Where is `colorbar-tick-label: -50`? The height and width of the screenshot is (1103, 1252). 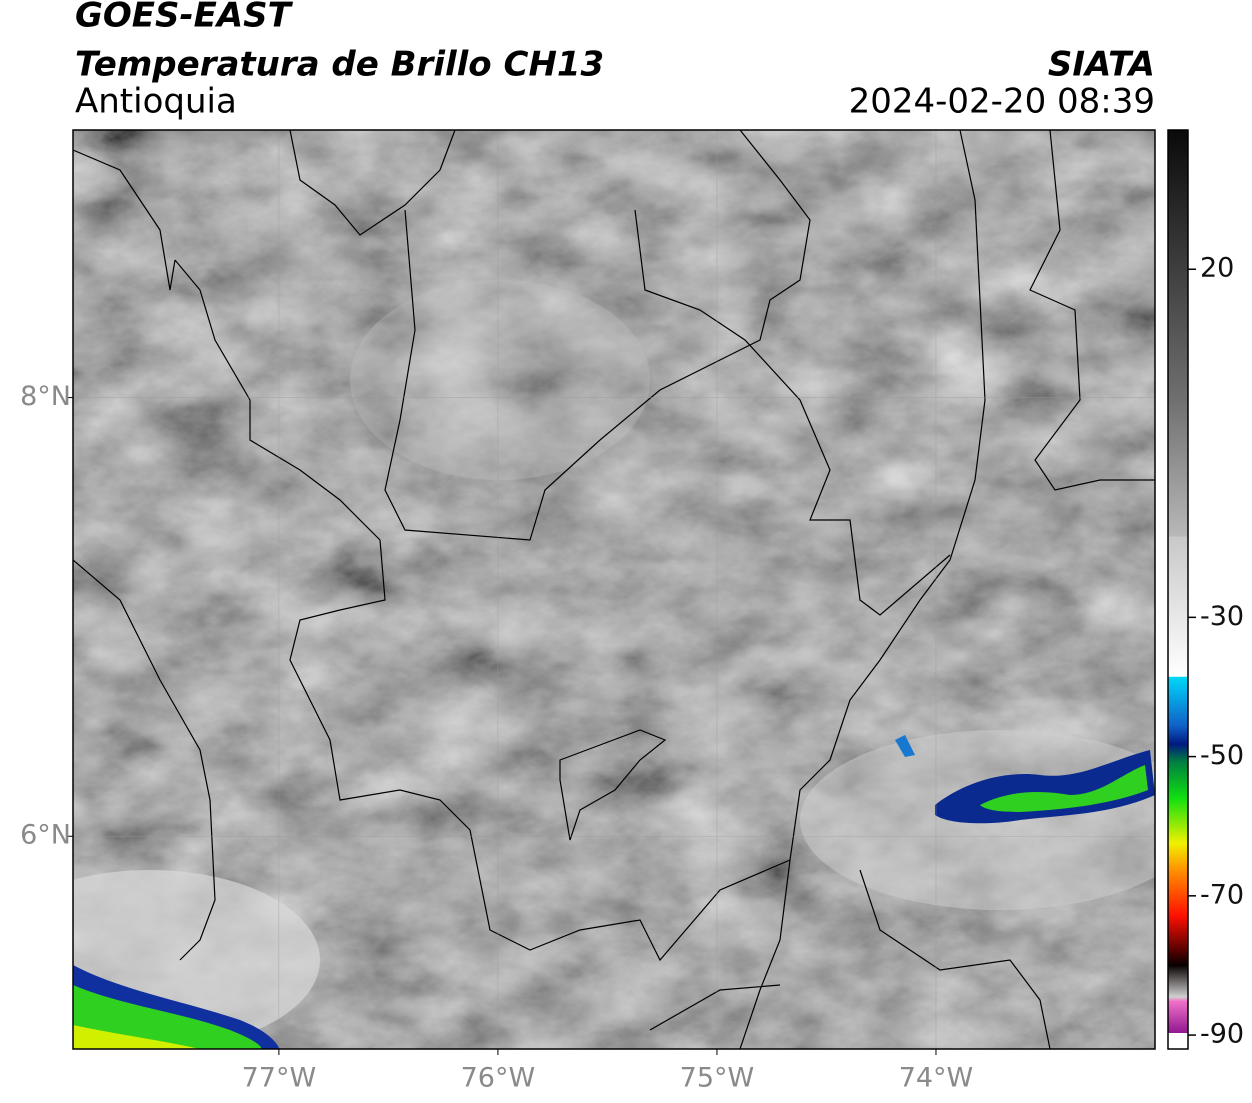 colorbar-tick-label: -50 is located at coordinates (1222, 755).